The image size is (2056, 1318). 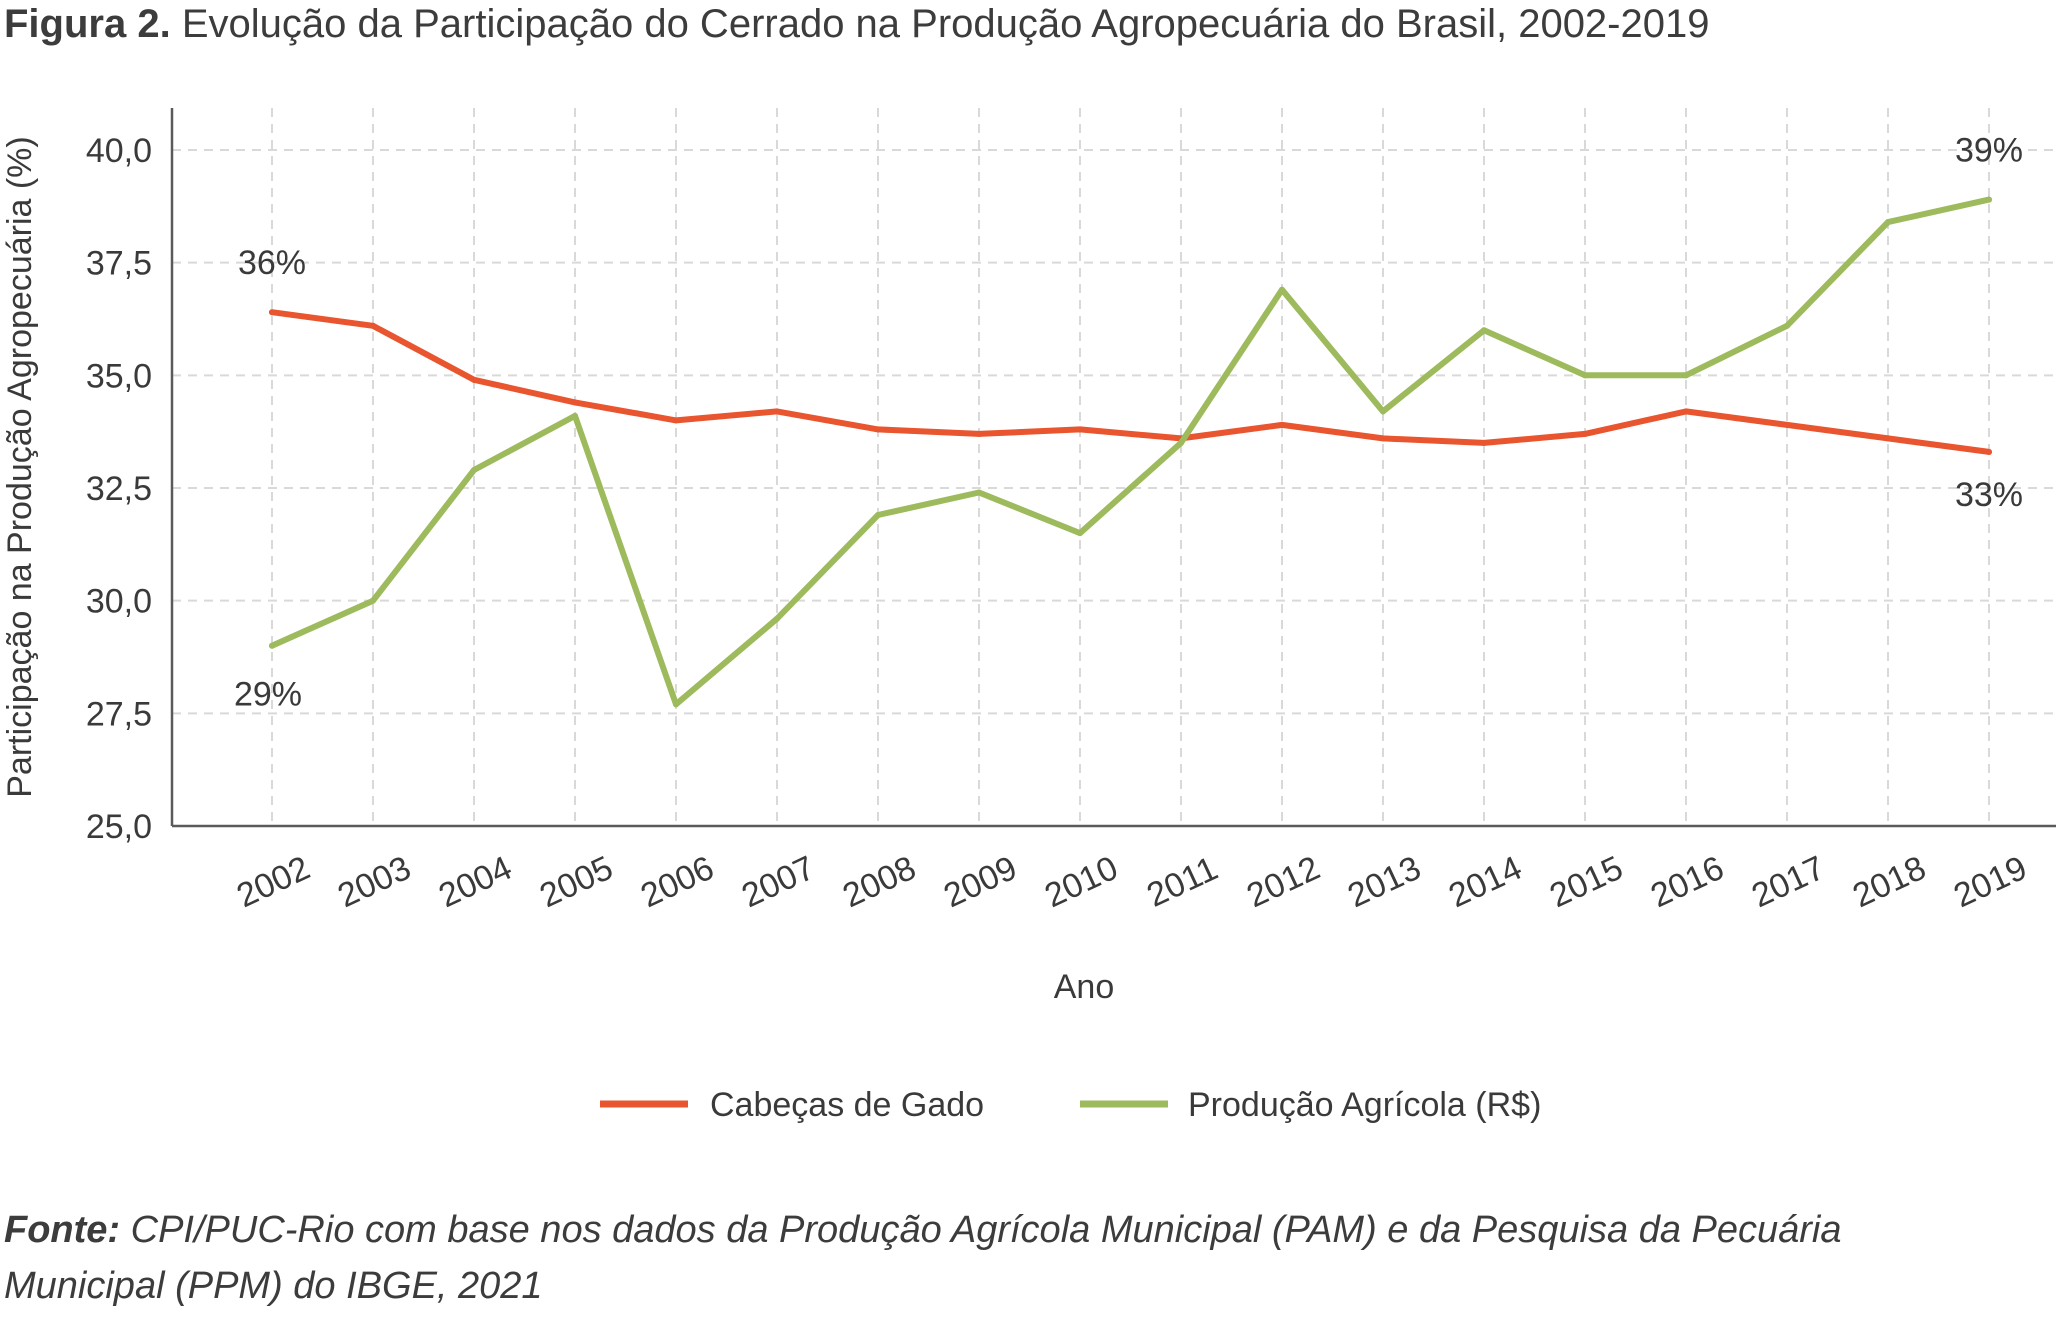 I want to click on x-tick-label: 2018, so click(x=1889, y=882).